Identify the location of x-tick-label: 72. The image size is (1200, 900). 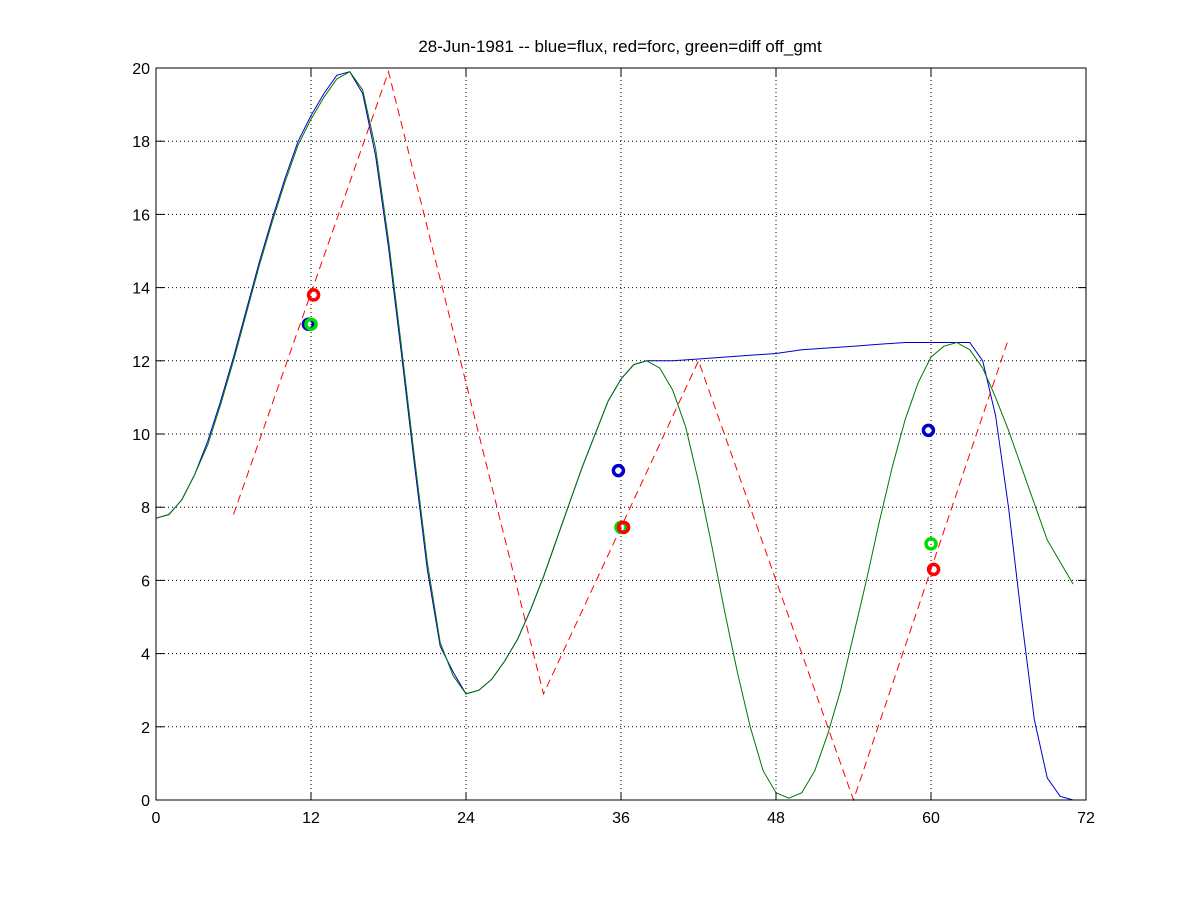
(1086, 818).